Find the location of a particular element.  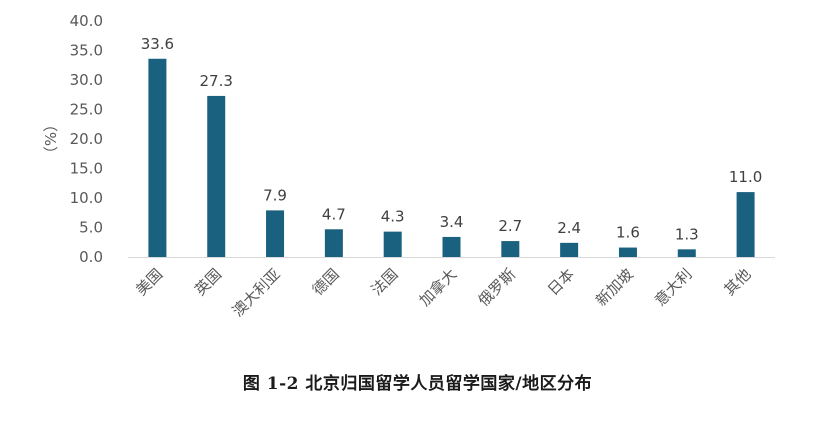

value-label: 2.4 is located at coordinates (569, 228).